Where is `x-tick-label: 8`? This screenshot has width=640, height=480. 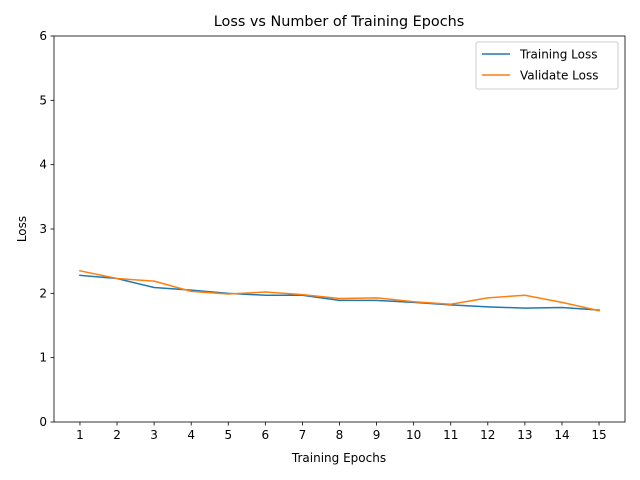
x-tick-label: 8 is located at coordinates (340, 435).